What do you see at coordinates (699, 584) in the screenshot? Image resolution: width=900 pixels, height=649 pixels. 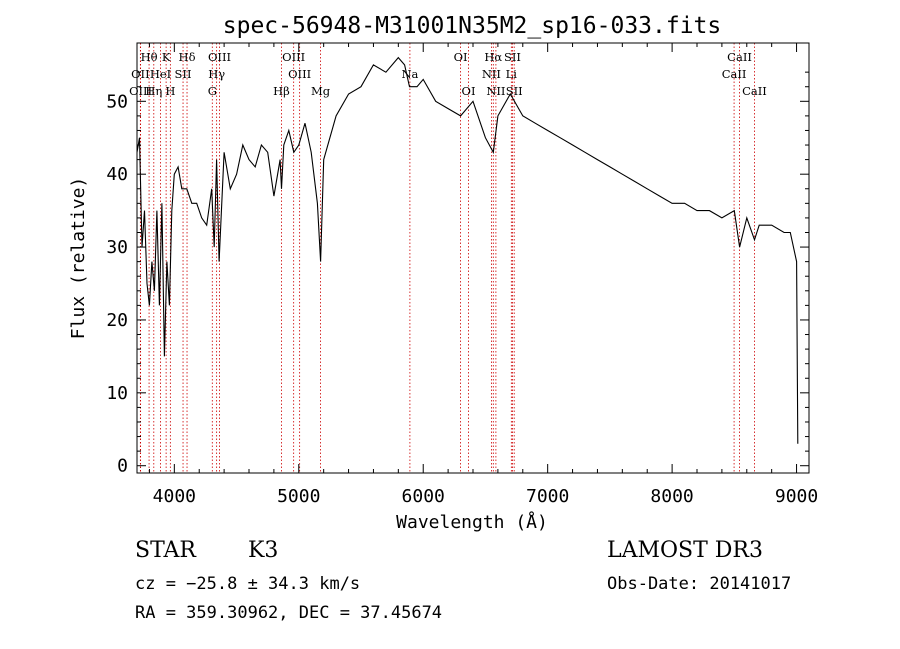 I see `obs-date: Obs-Date: 20141017` at bounding box center [699, 584].